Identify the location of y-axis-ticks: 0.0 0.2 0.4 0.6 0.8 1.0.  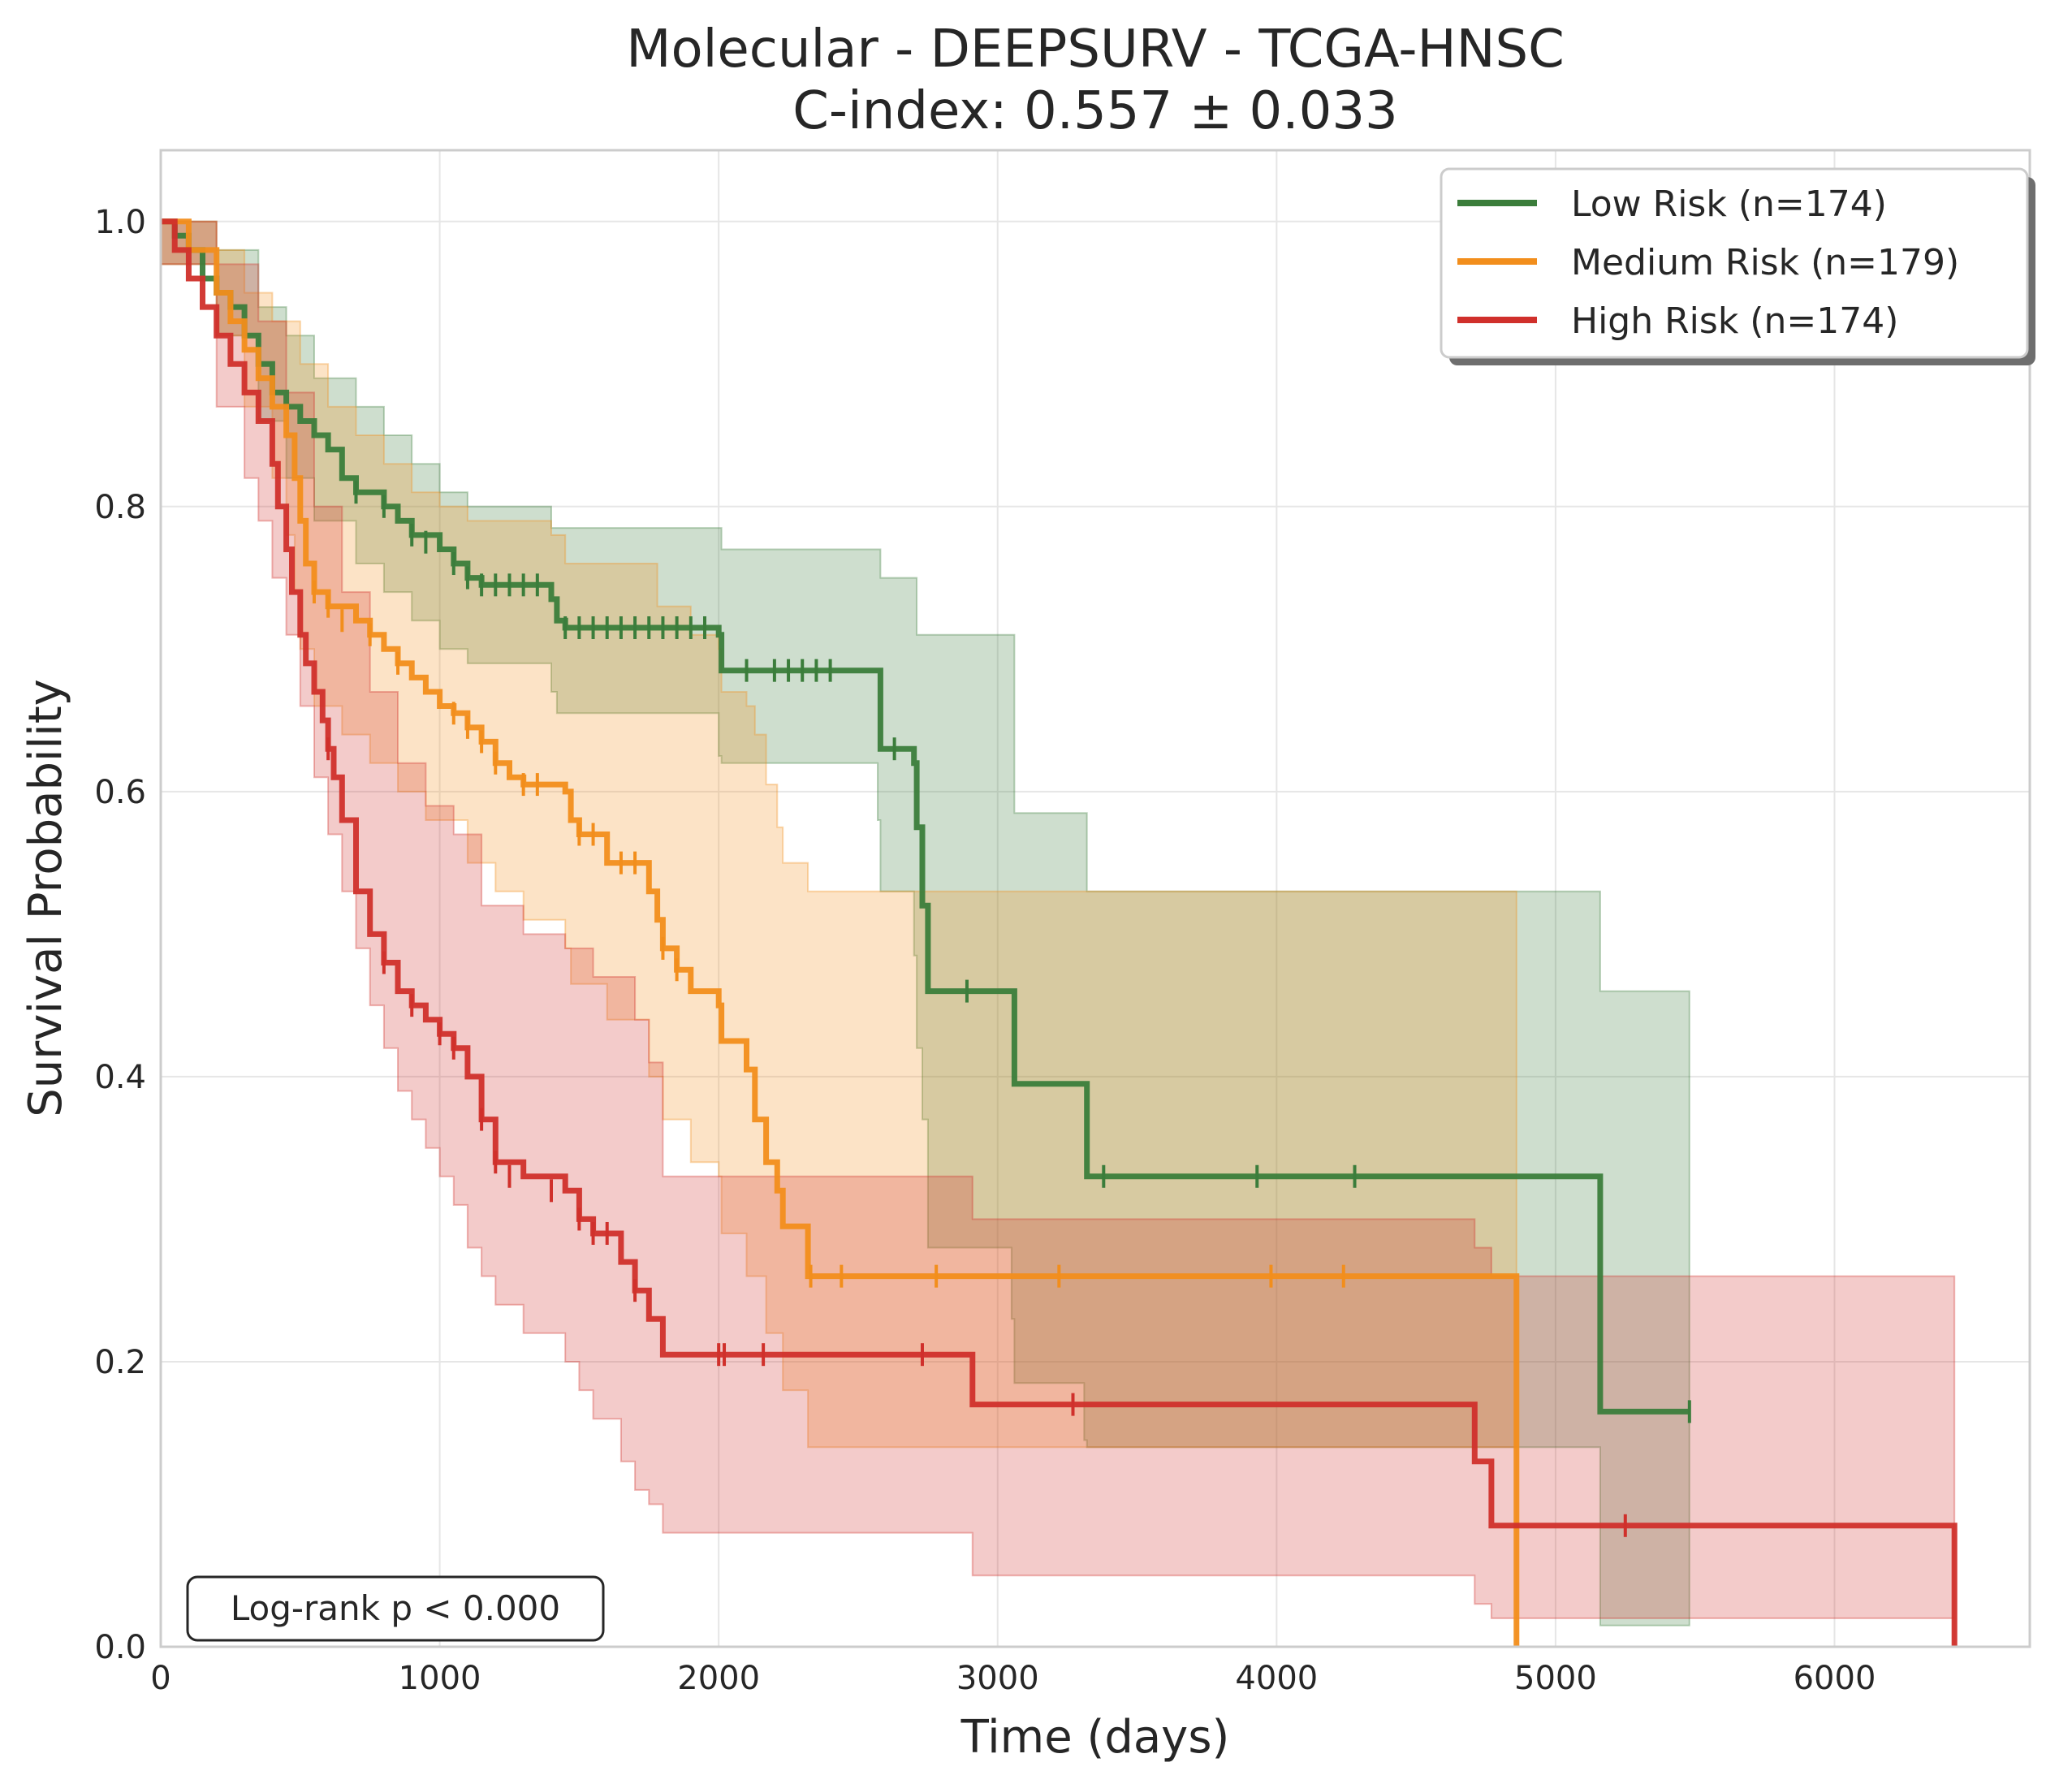
(120, 935).